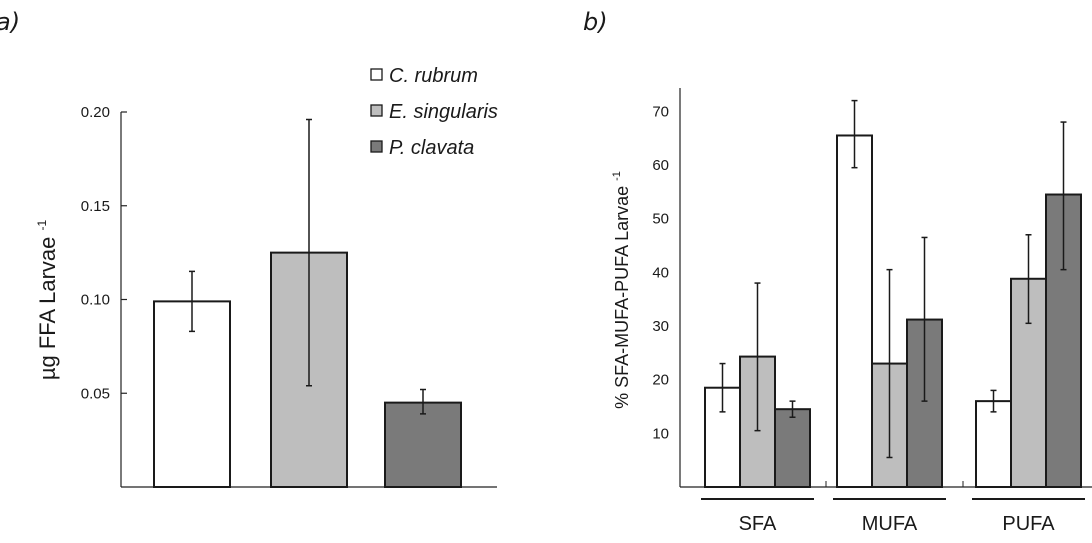  What do you see at coordinates (1028, 524) in the screenshot?
I see `panel-b-category-label: PUFA` at bounding box center [1028, 524].